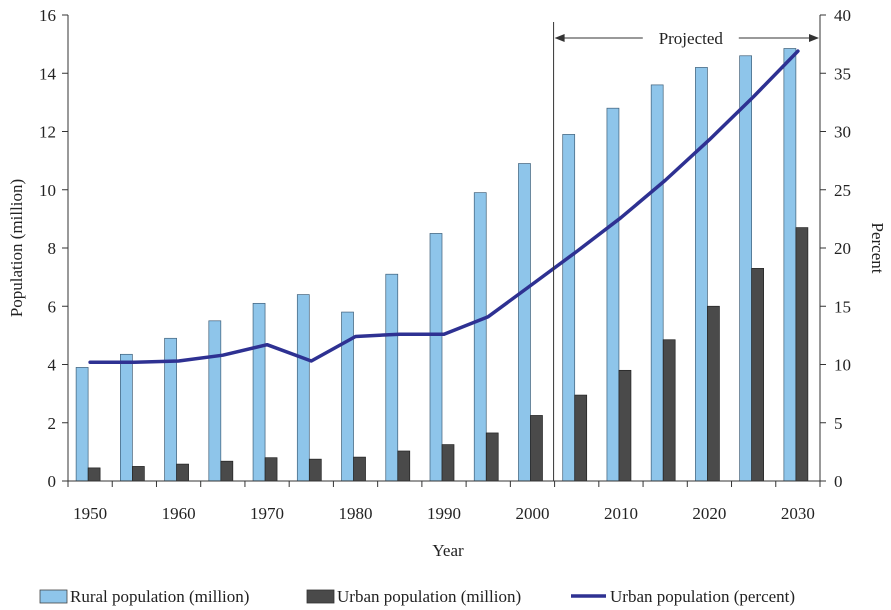 The width and height of the screenshot is (891, 610). I want to click on x-tick-label-1990: 1990, so click(444, 513).